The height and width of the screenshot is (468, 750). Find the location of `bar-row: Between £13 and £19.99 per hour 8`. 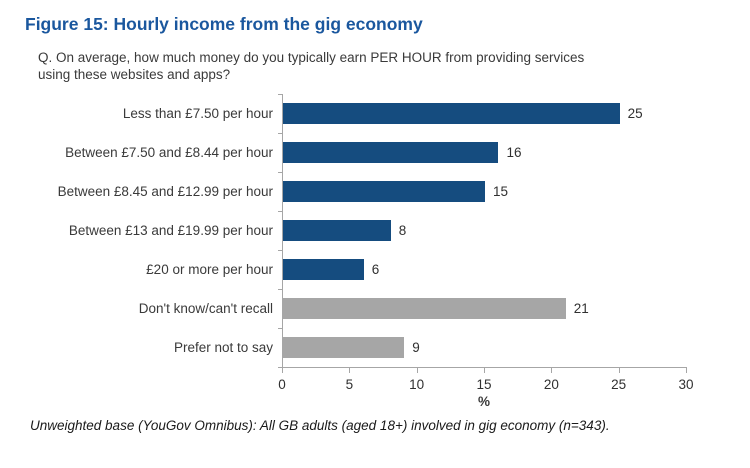

bar-row: Between £13 and £19.99 per hour 8 is located at coordinates (375, 230).